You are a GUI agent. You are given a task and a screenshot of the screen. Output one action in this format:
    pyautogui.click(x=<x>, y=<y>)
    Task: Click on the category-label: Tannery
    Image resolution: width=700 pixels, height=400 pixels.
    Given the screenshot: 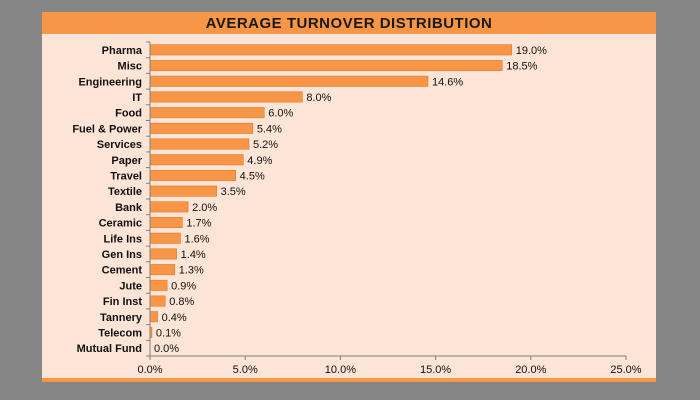 What is the action you would take?
    pyautogui.click(x=121, y=318)
    